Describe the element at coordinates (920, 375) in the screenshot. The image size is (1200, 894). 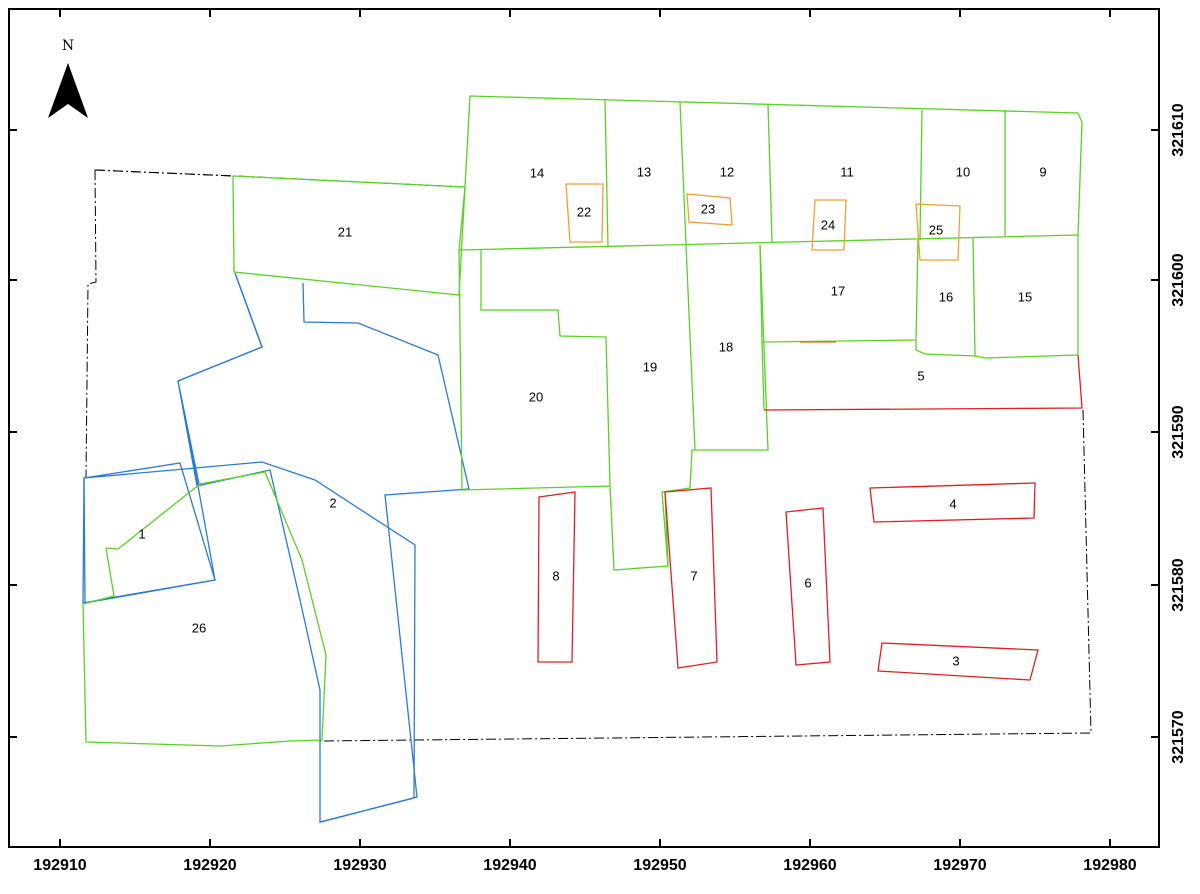
I see `parcel-label: 5` at that location.